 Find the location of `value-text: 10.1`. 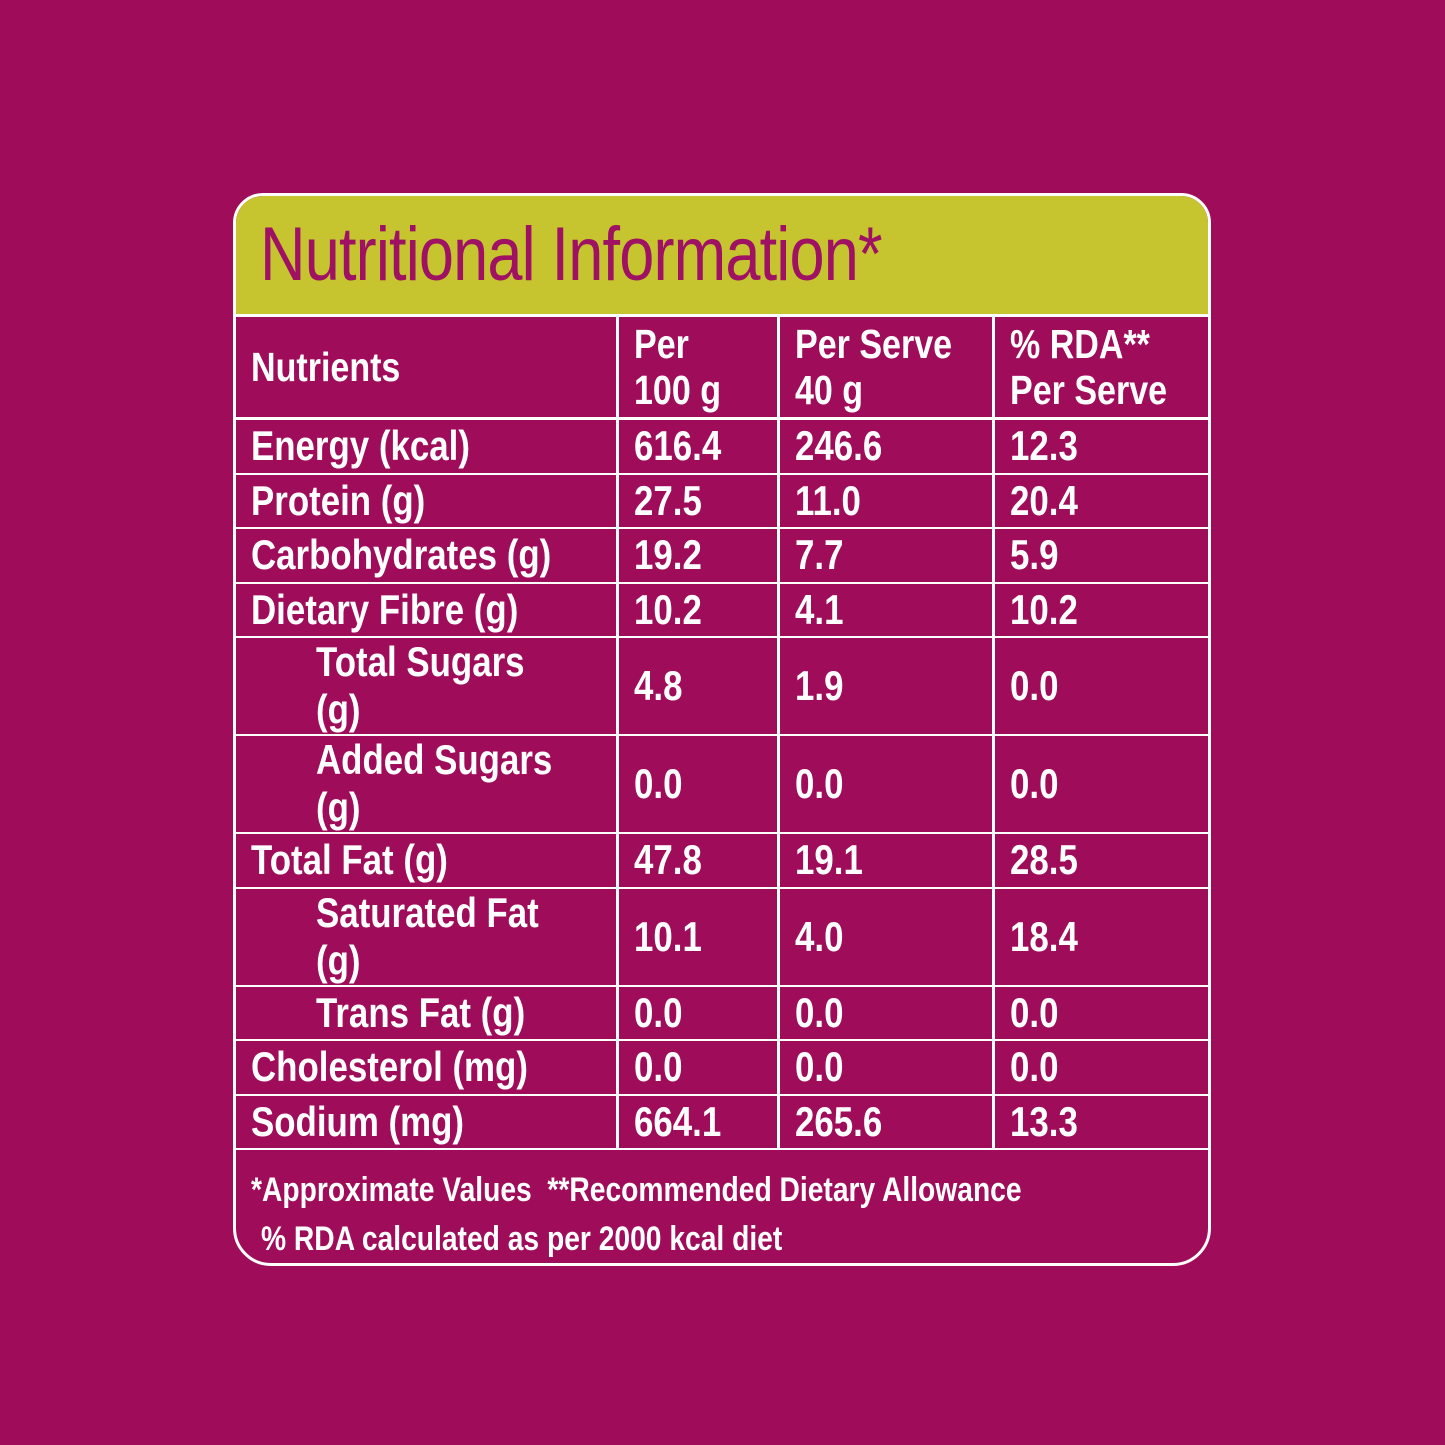

value-text: 10.1 is located at coordinates (668, 936).